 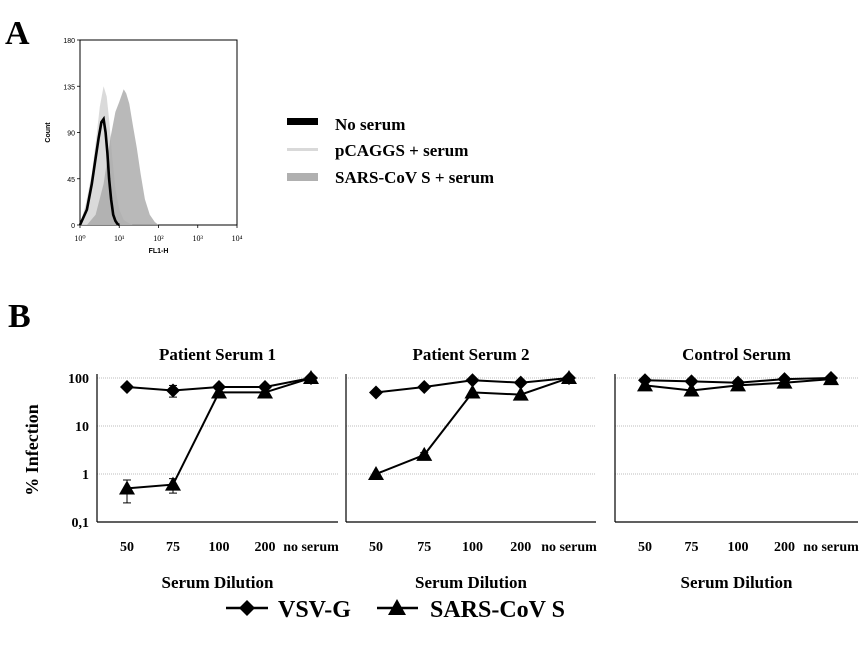 What do you see at coordinates (122, 157) in the screenshot?
I see `histogram-series-sars-cov-s-serum` at bounding box center [122, 157].